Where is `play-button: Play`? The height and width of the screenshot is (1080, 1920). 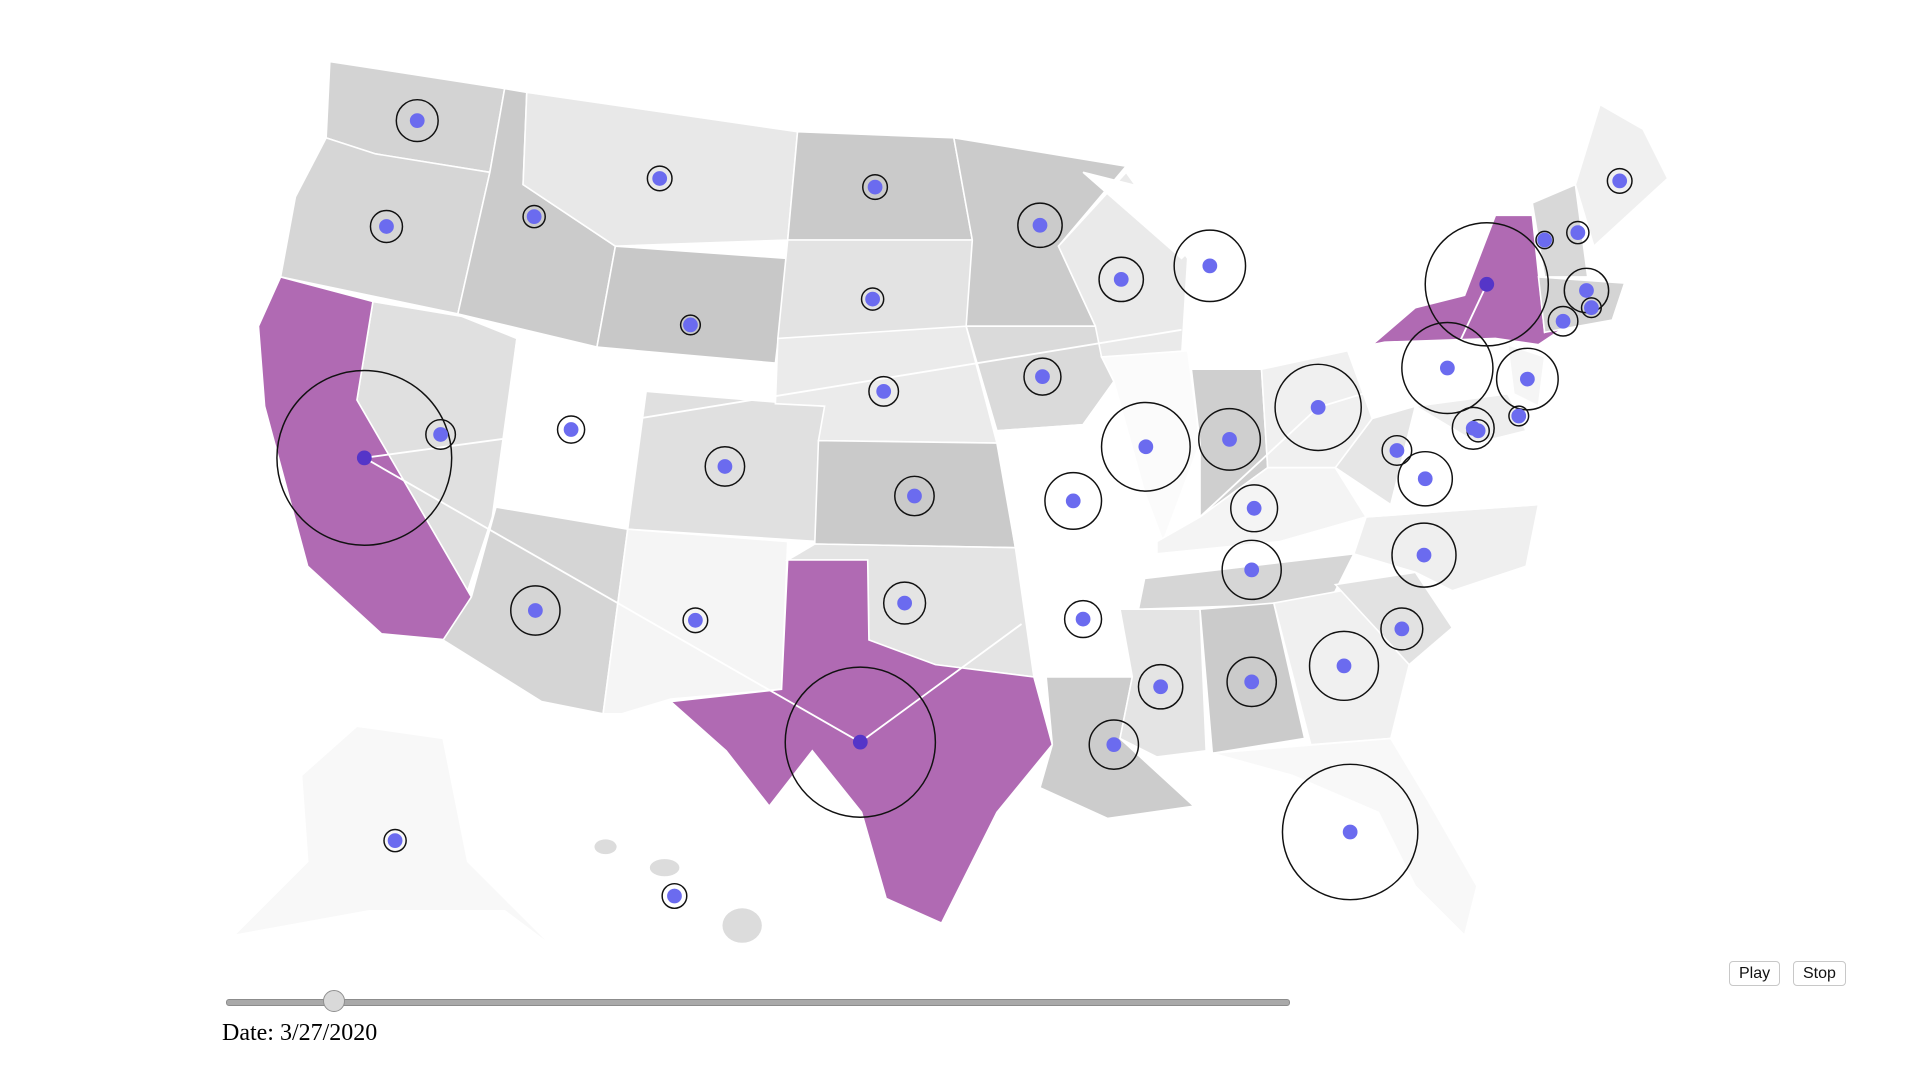
play-button: Play is located at coordinates (1755, 973).